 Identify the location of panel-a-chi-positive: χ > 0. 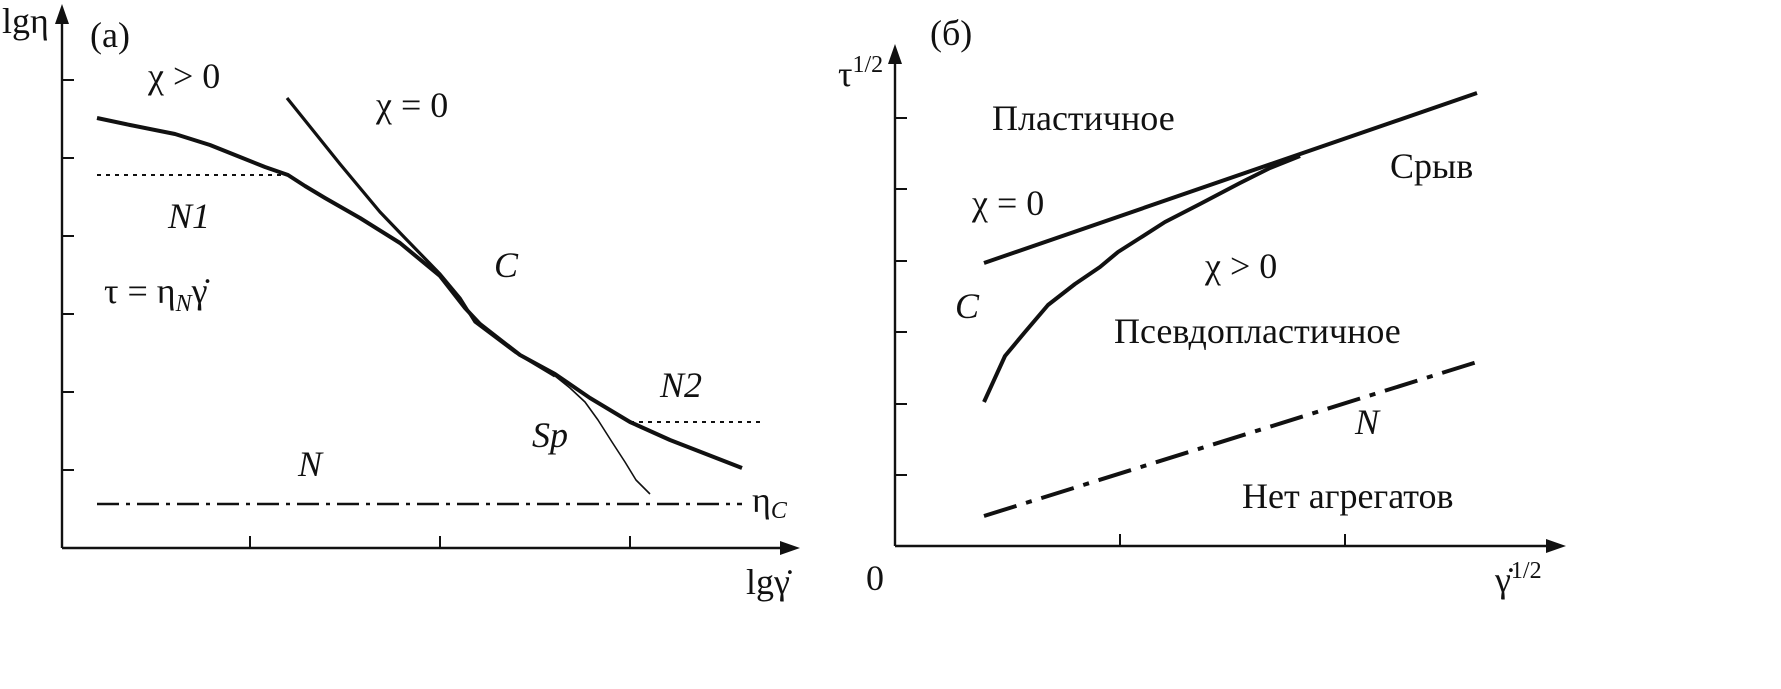
(183, 76).